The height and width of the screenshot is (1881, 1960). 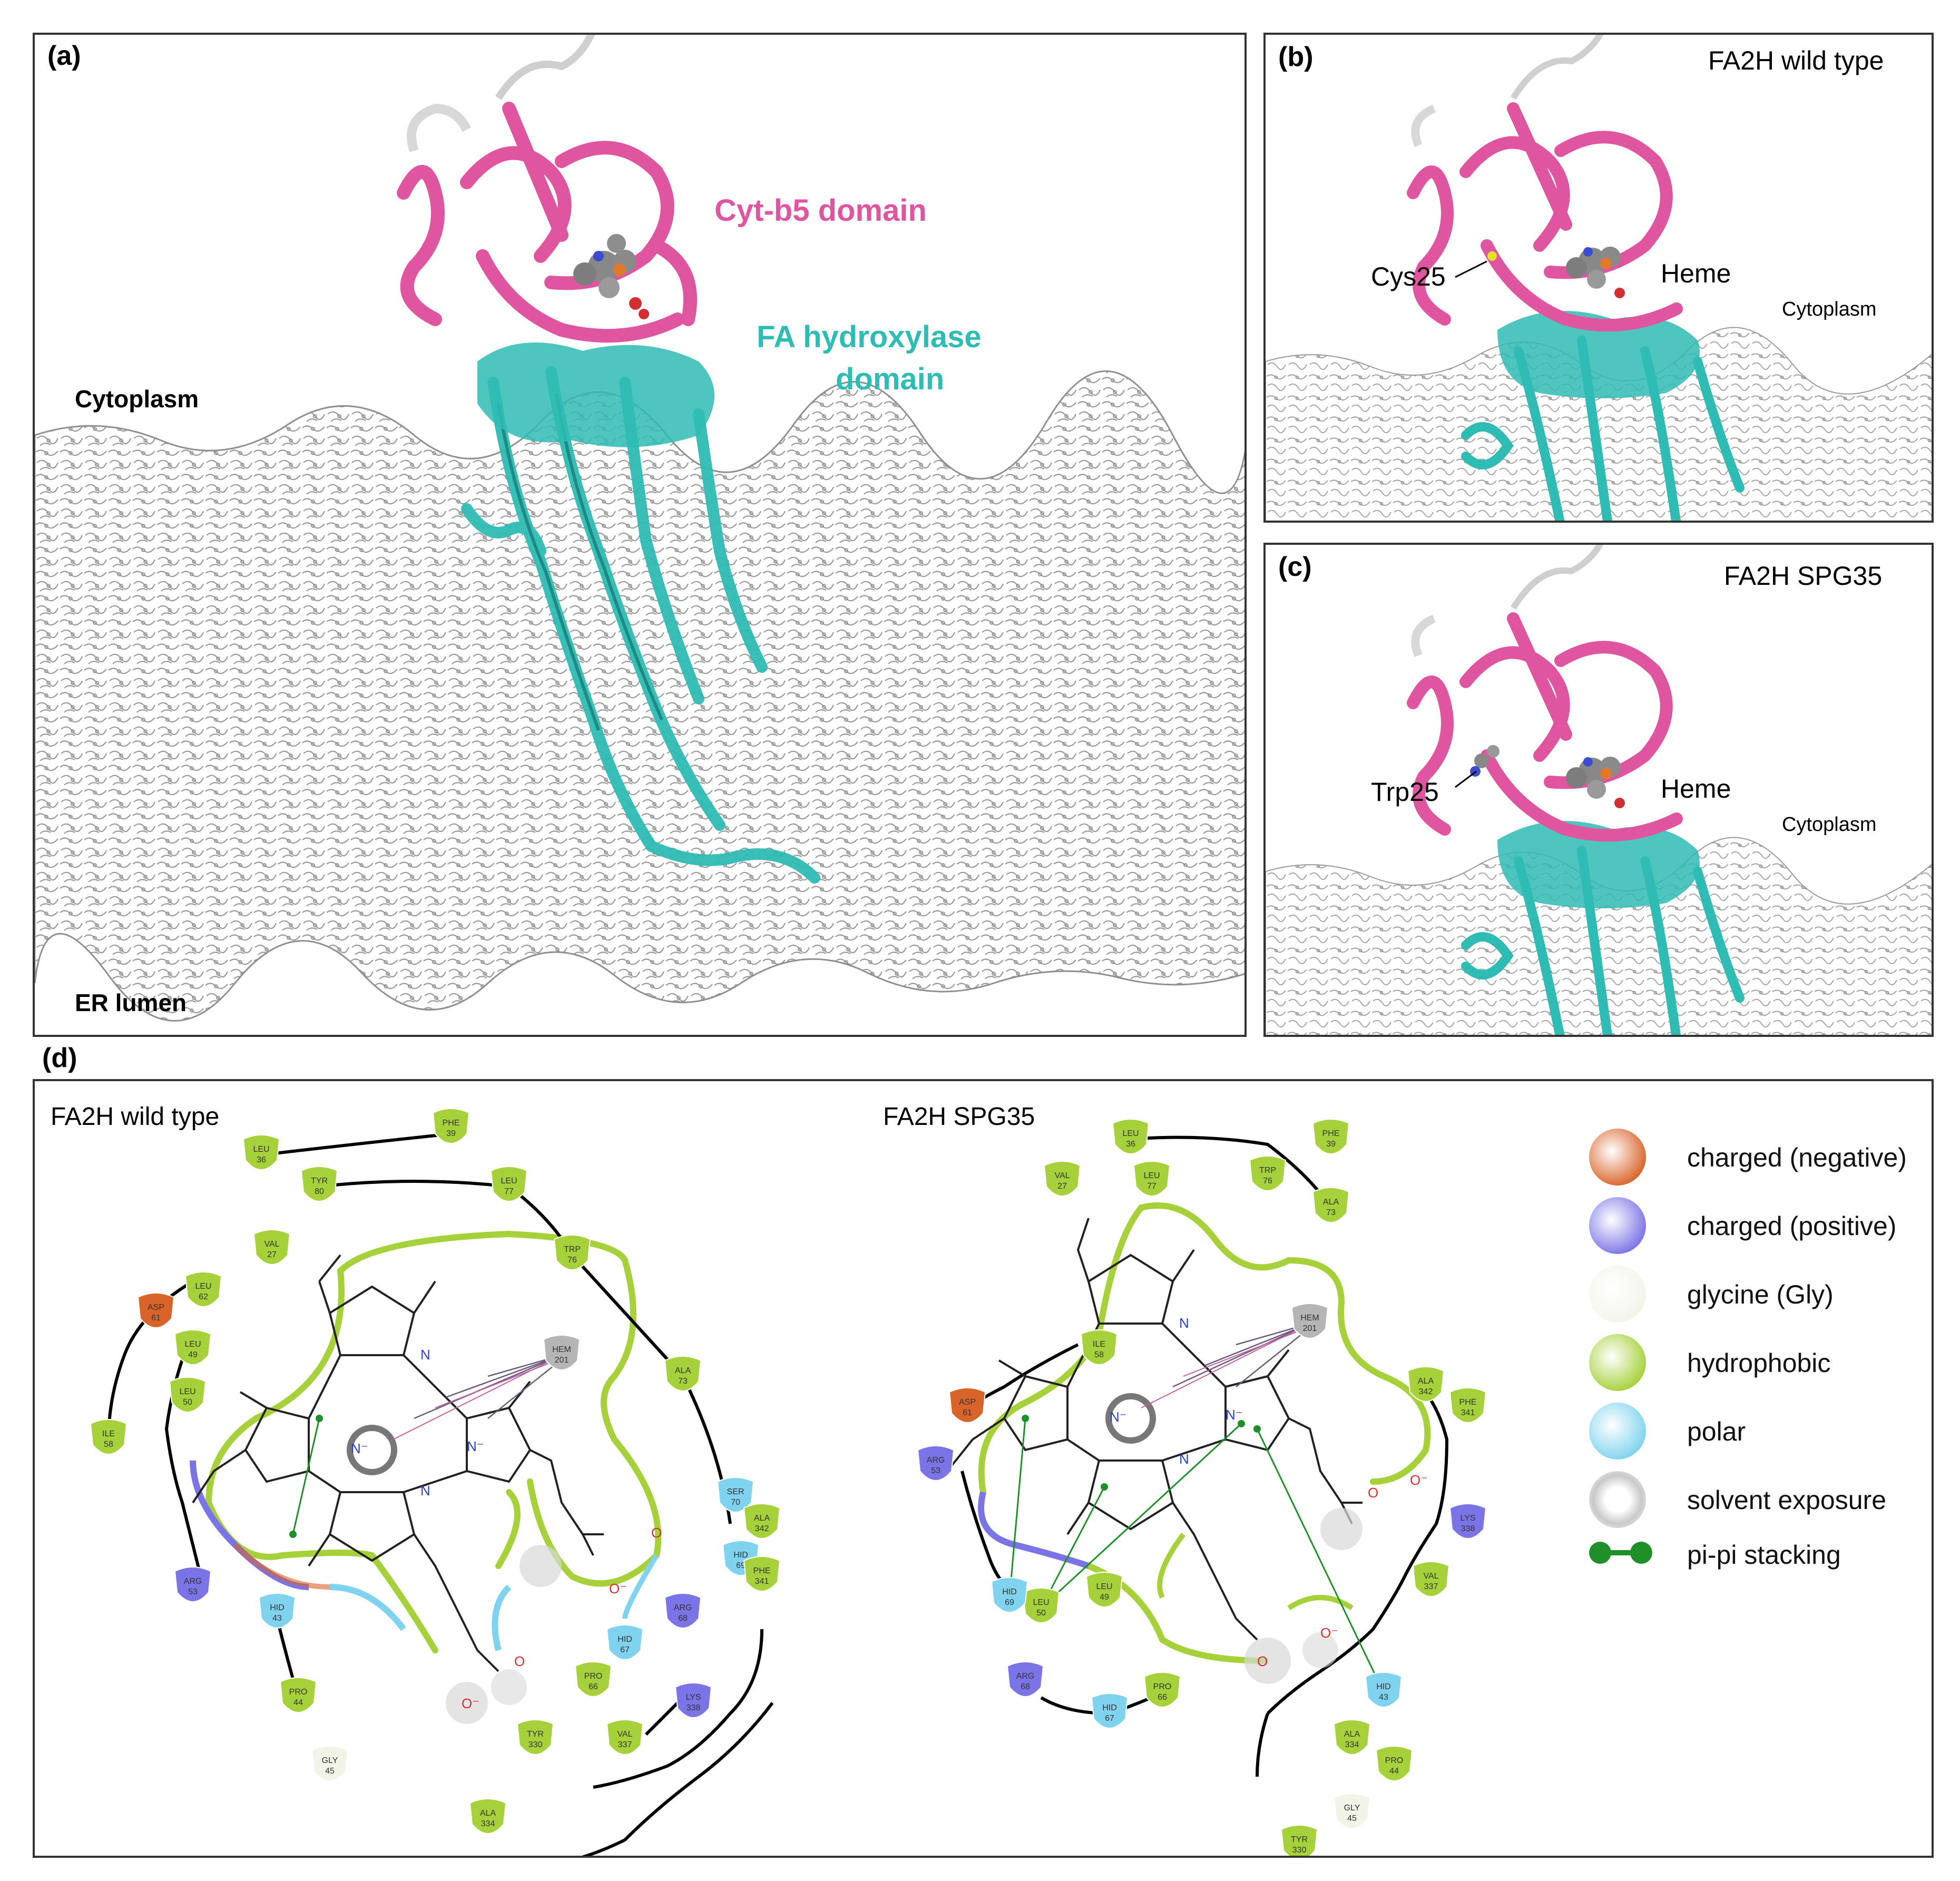 I want to click on wt-residue-ile-58: ILE 58, so click(x=109, y=1437).